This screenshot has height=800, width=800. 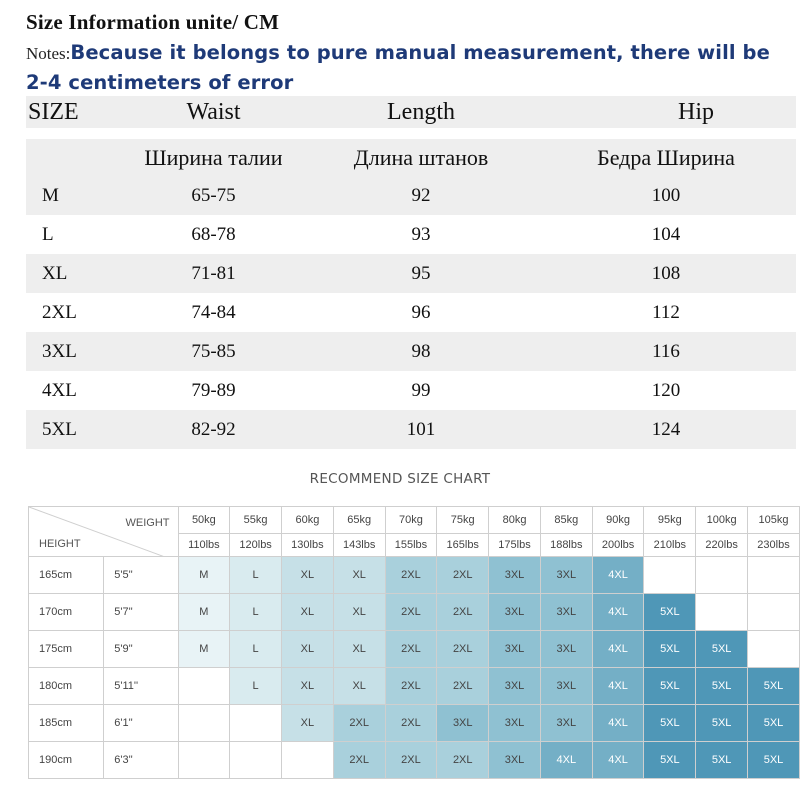 I want to click on size-cell: L, so click(x=48, y=234).